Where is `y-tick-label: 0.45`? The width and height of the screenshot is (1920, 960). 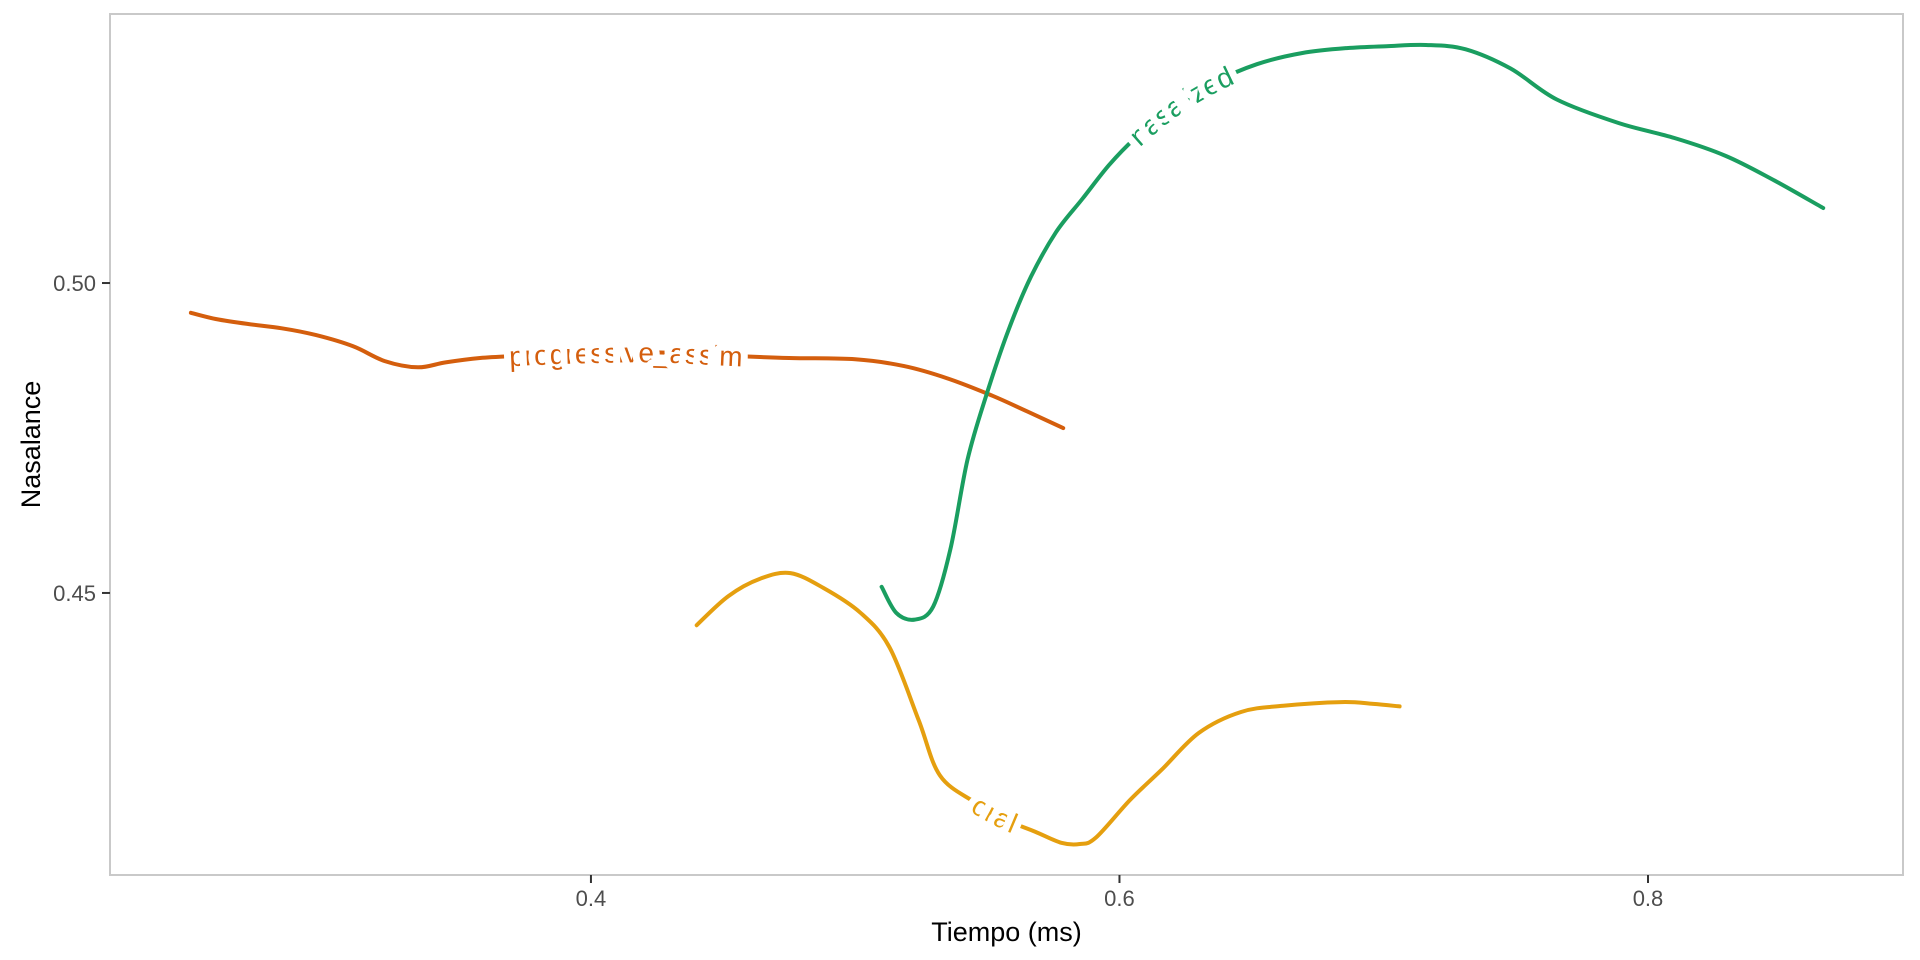 y-tick-label: 0.45 is located at coordinates (74, 593).